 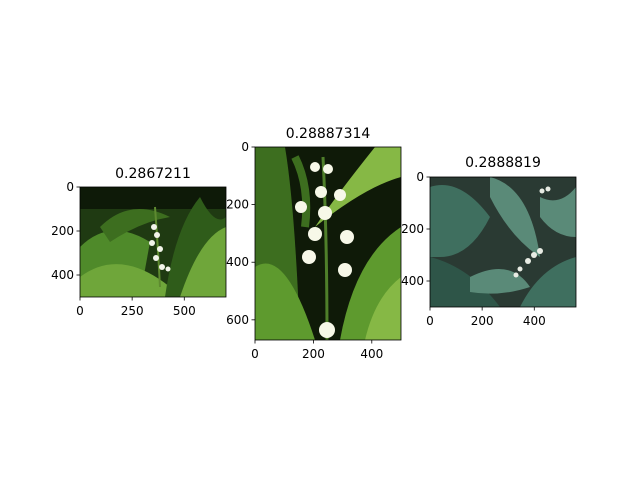 I want to click on subplot-2-frame, so click(x=328, y=243).